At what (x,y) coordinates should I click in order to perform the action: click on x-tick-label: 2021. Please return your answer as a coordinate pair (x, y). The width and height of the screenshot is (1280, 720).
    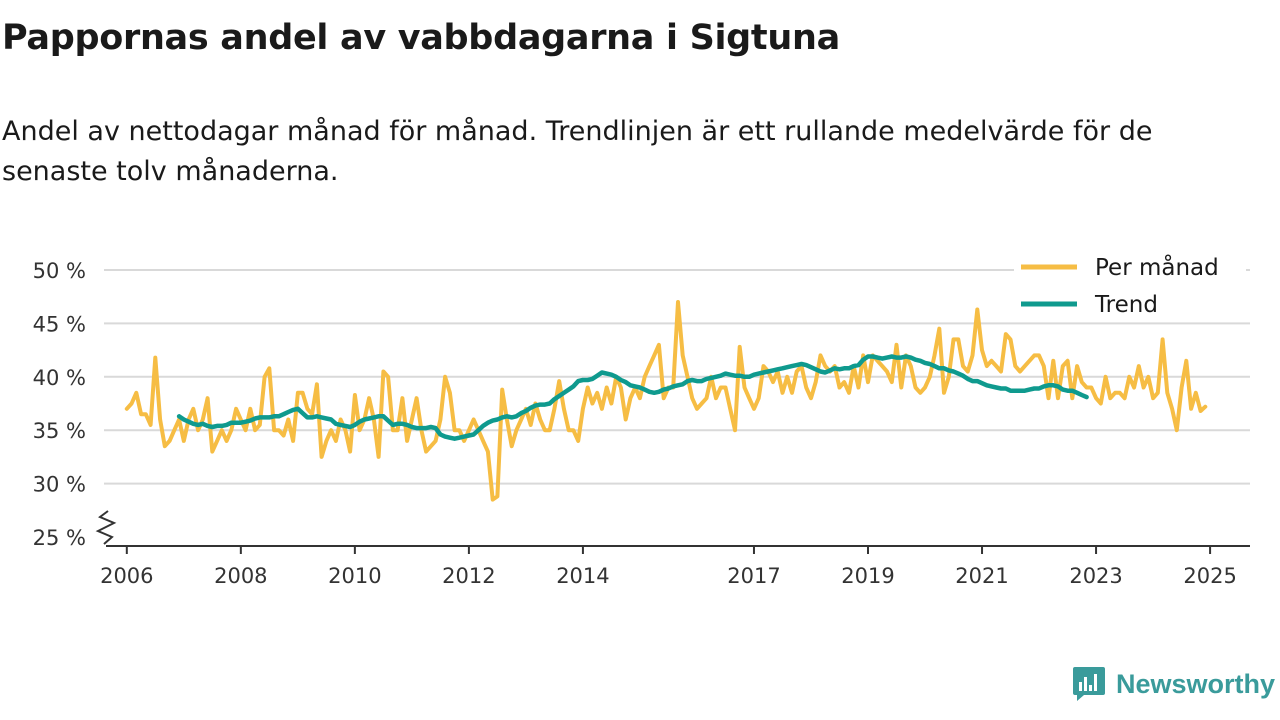
    Looking at the image, I should click on (981, 576).